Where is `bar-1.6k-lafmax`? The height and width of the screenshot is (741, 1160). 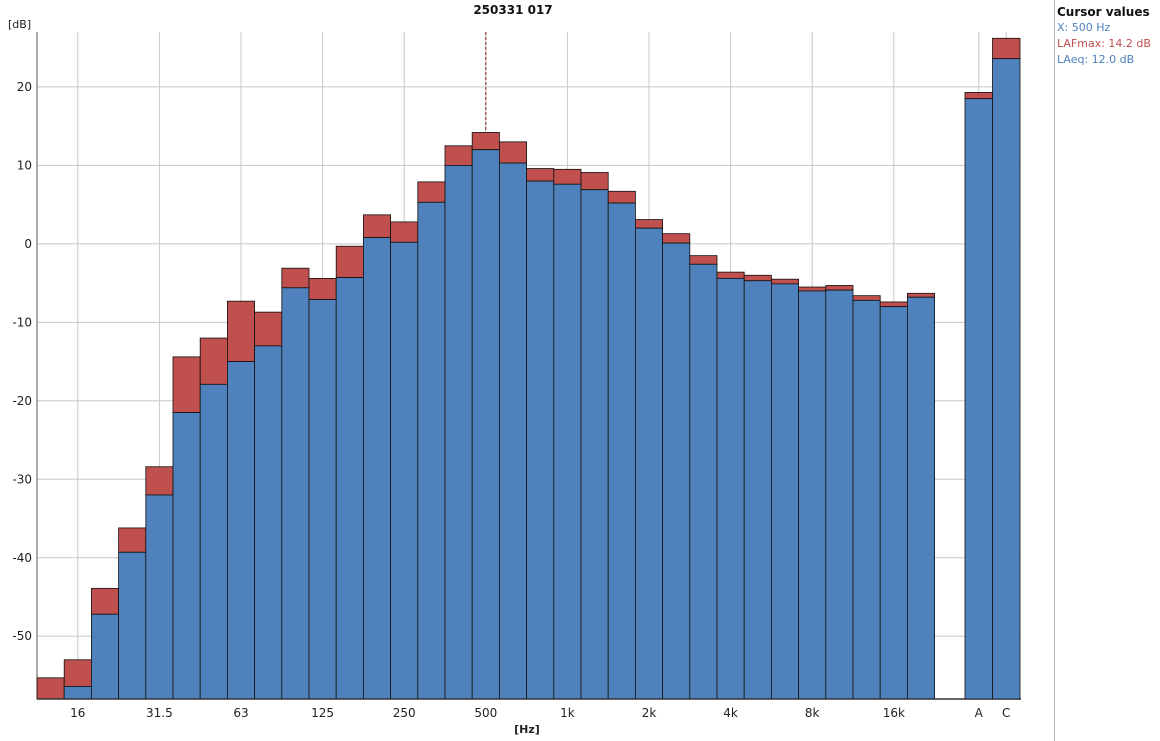
bar-1.6k-lafmax is located at coordinates (621, 197).